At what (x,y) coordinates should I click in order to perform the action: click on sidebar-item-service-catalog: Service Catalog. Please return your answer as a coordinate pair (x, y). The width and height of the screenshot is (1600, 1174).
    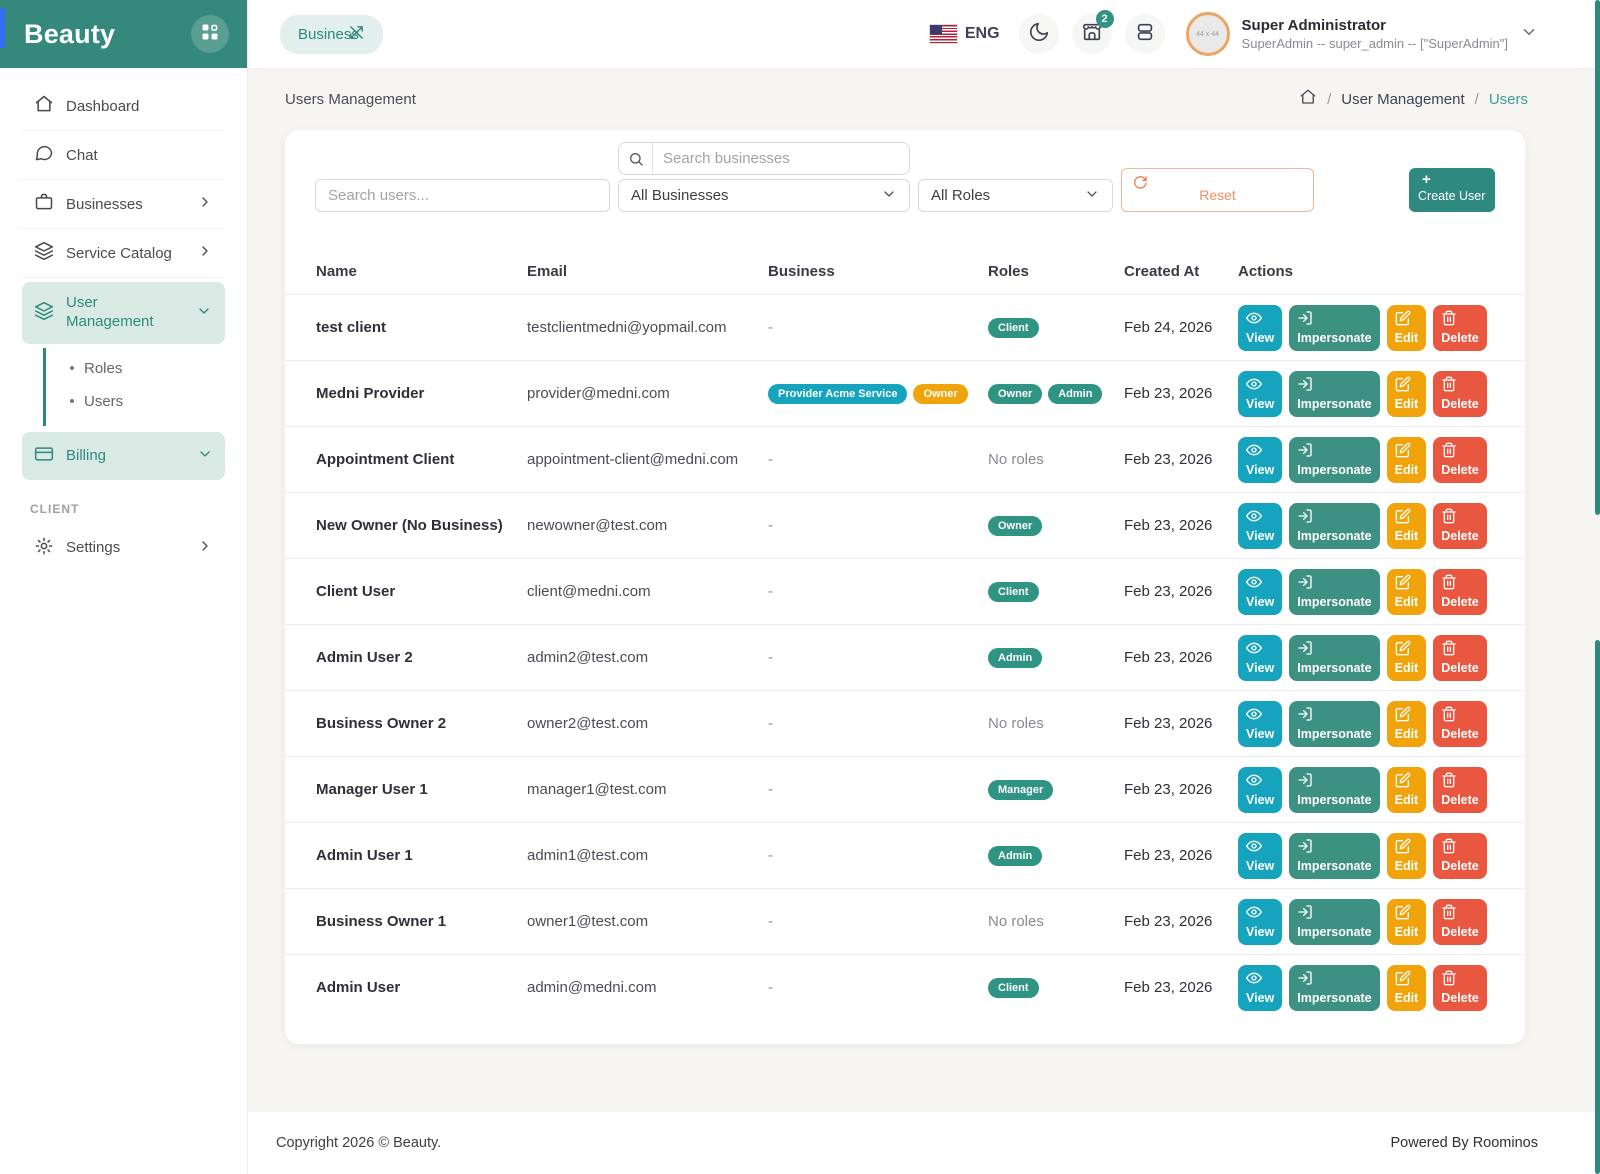
    Looking at the image, I should click on (123, 253).